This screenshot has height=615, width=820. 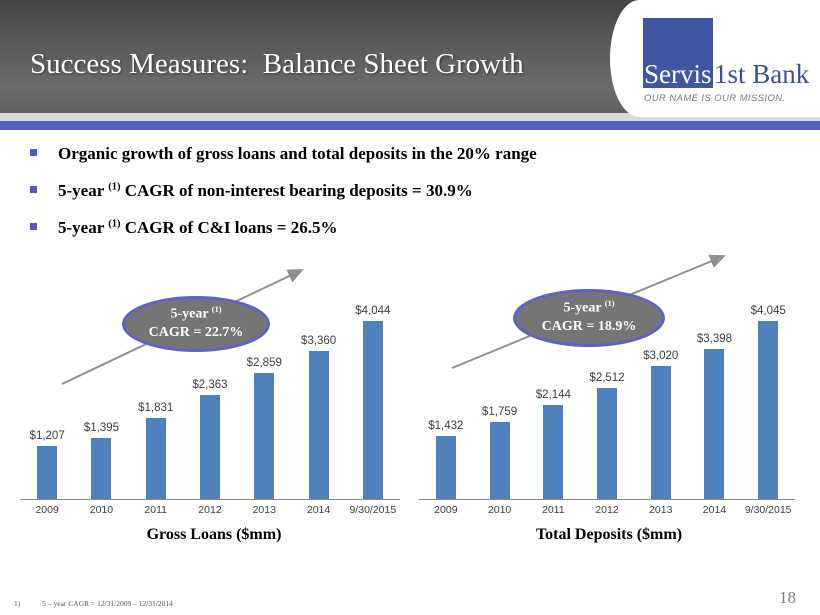 I want to click on bar-column: $2,144, so click(x=553, y=375).